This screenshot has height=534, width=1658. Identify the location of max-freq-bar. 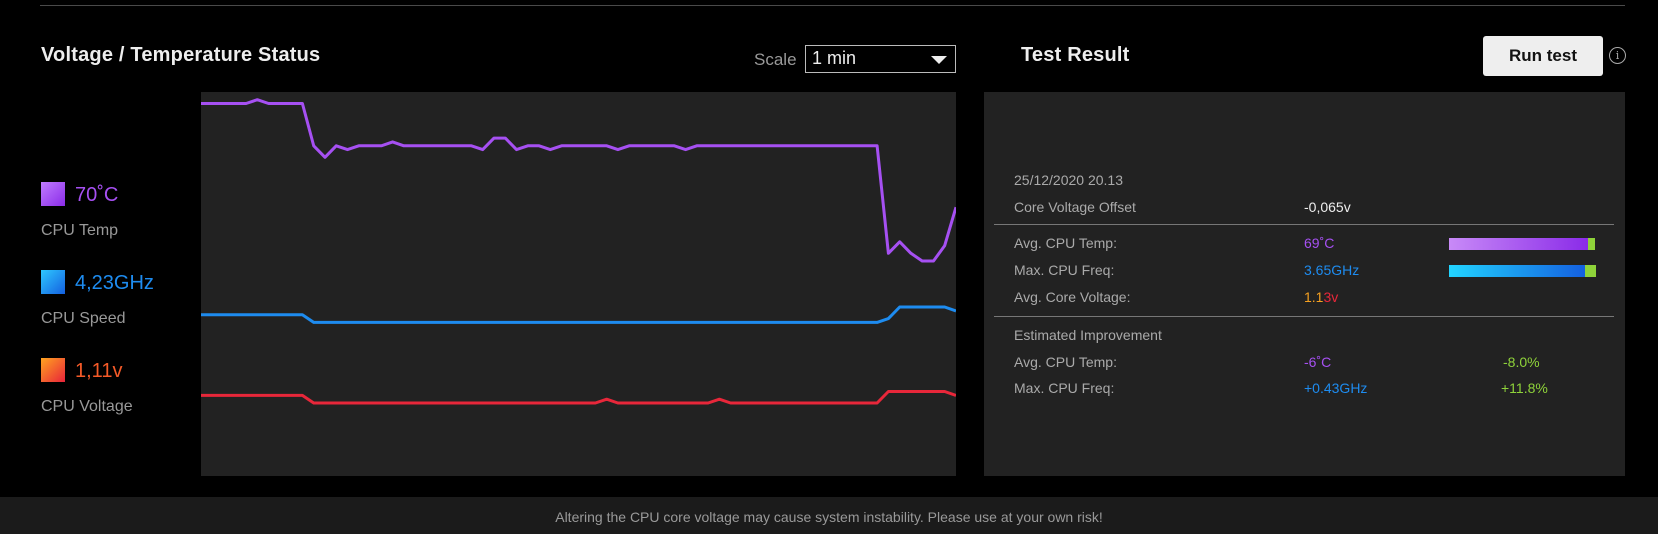
(1517, 271).